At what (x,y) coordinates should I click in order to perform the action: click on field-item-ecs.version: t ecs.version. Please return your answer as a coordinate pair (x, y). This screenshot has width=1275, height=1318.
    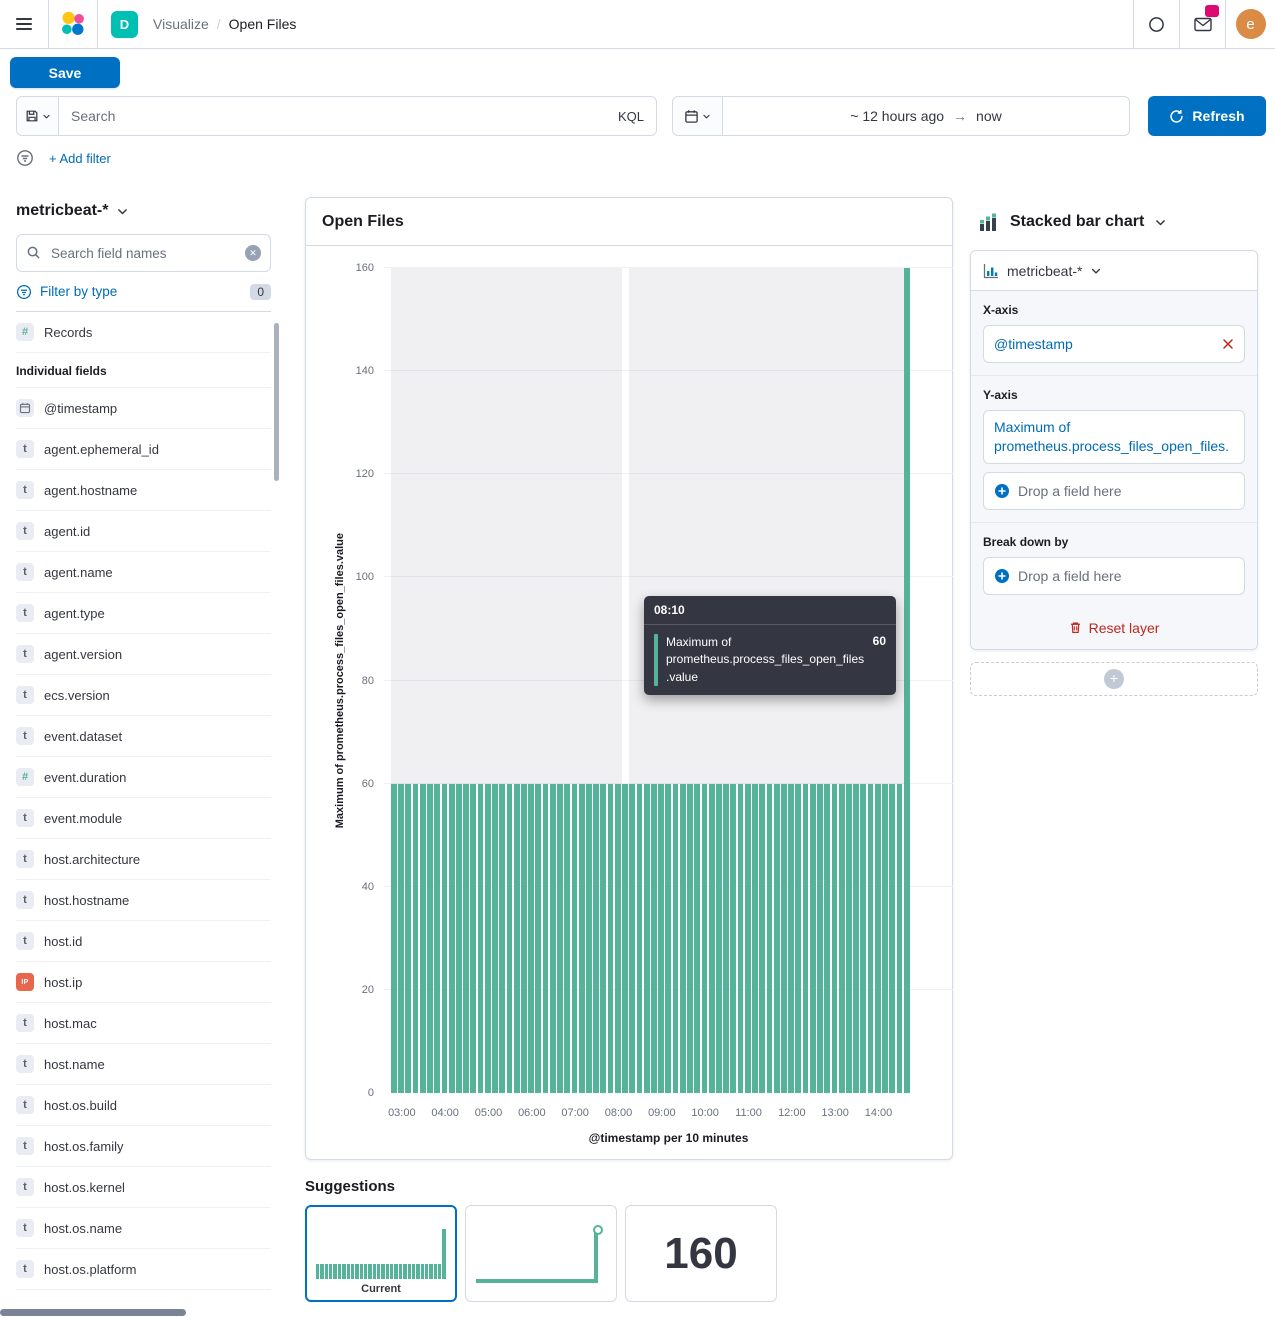
    Looking at the image, I should click on (143, 695).